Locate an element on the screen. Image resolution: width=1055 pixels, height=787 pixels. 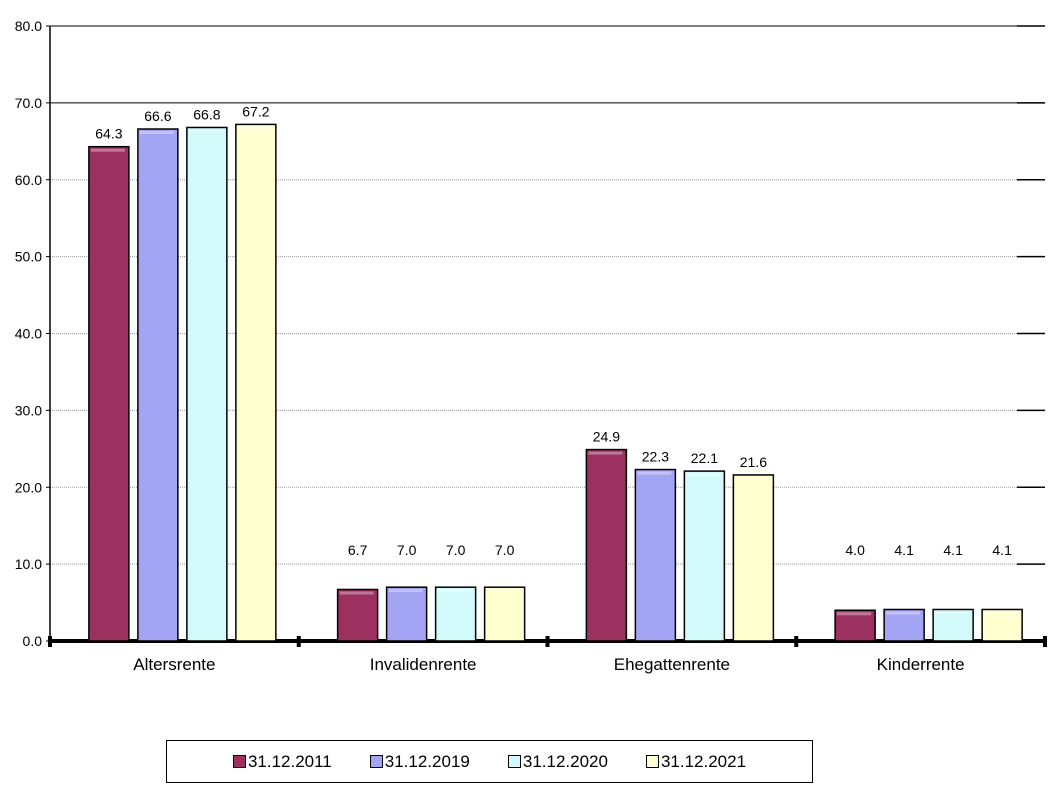
data-label: 22.3 is located at coordinates (655, 457).